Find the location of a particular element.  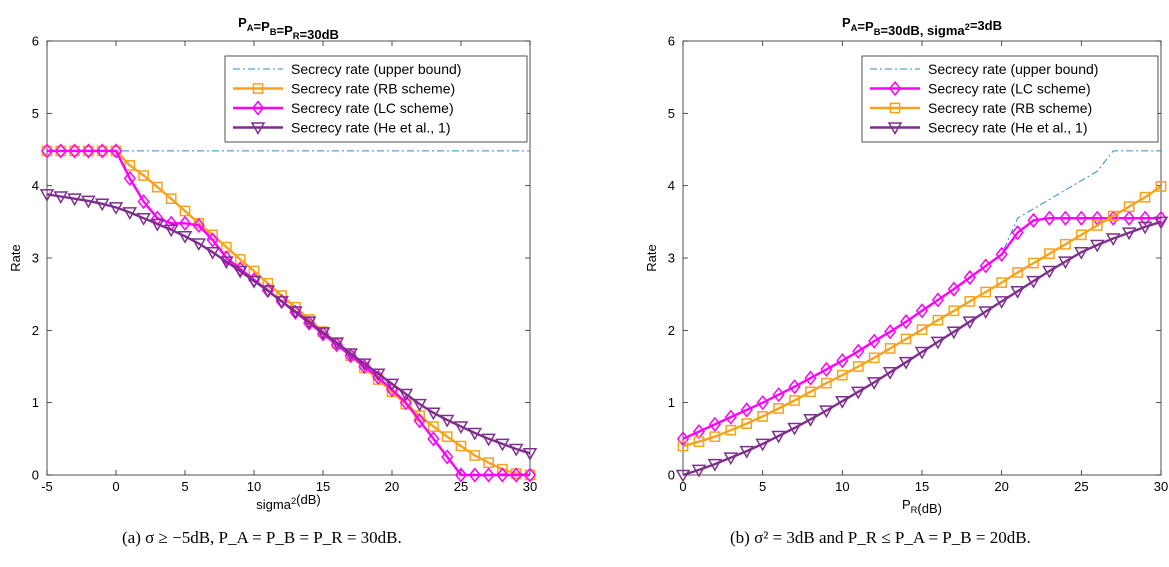

x-tick-label: 15 is located at coordinates (323, 486).